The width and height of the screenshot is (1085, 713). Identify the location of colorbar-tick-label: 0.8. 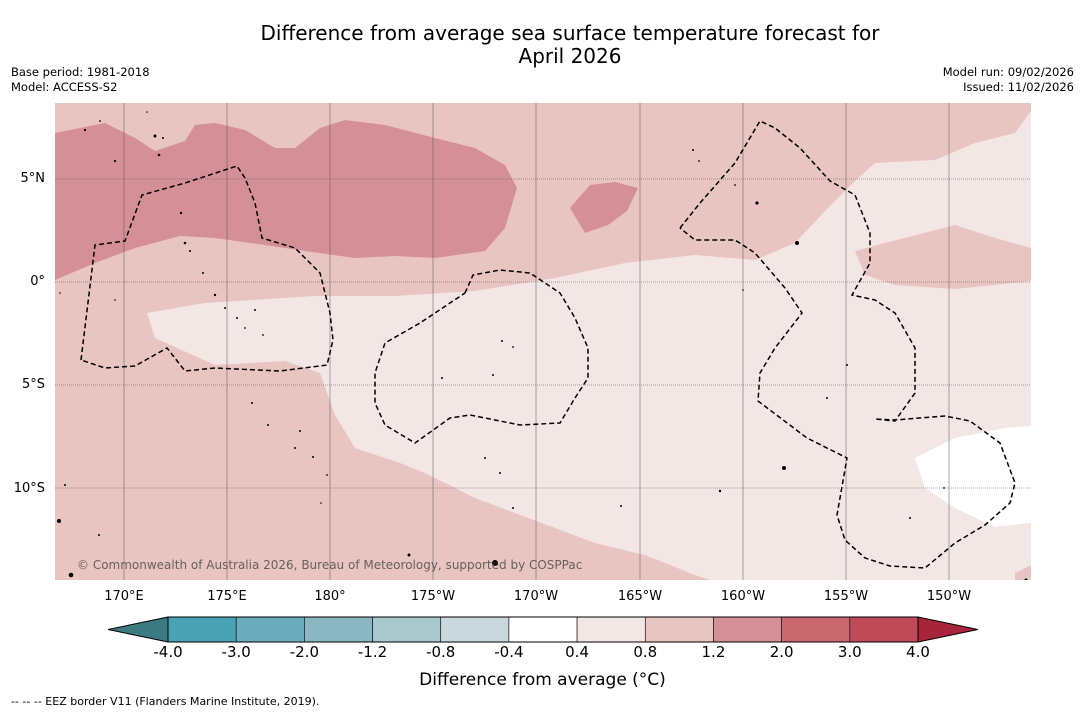
(645, 652).